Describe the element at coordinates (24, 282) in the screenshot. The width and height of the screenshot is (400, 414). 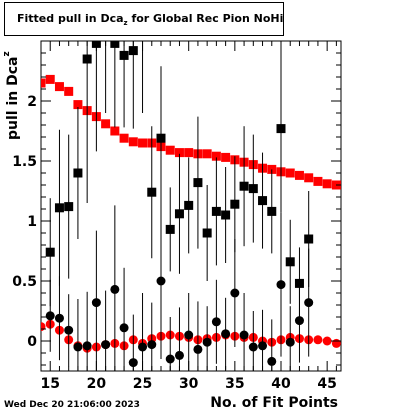
I see `y-tick-label: 0.5` at that location.